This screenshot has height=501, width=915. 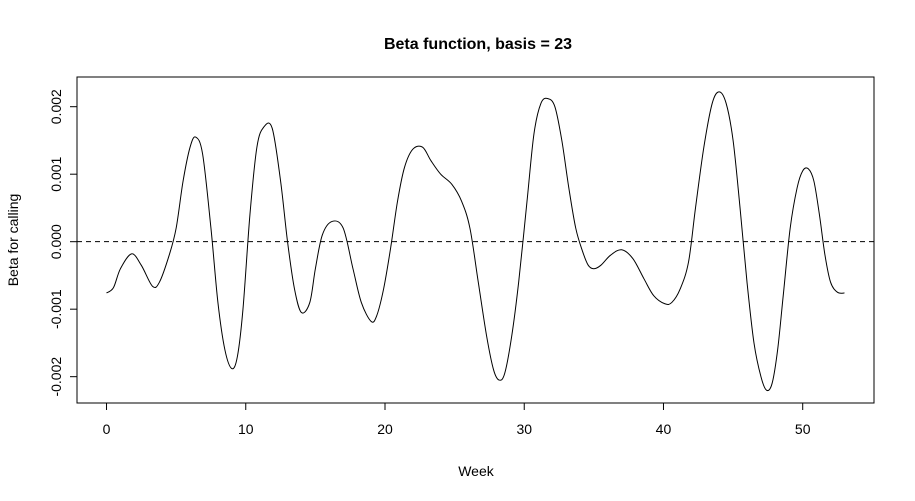 I want to click on x-tick-label: 40, so click(x=664, y=429).